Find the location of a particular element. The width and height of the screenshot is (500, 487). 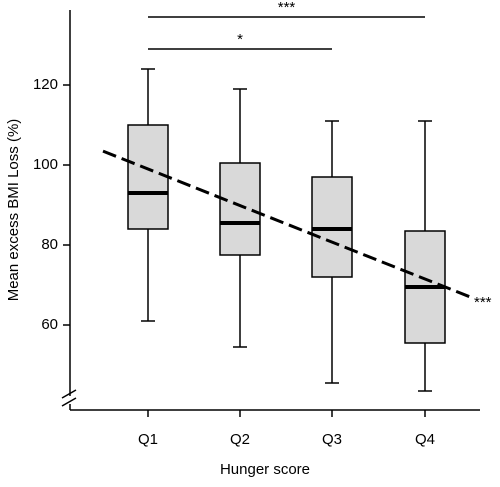

x-tick-label: Q3 is located at coordinates (332, 439).